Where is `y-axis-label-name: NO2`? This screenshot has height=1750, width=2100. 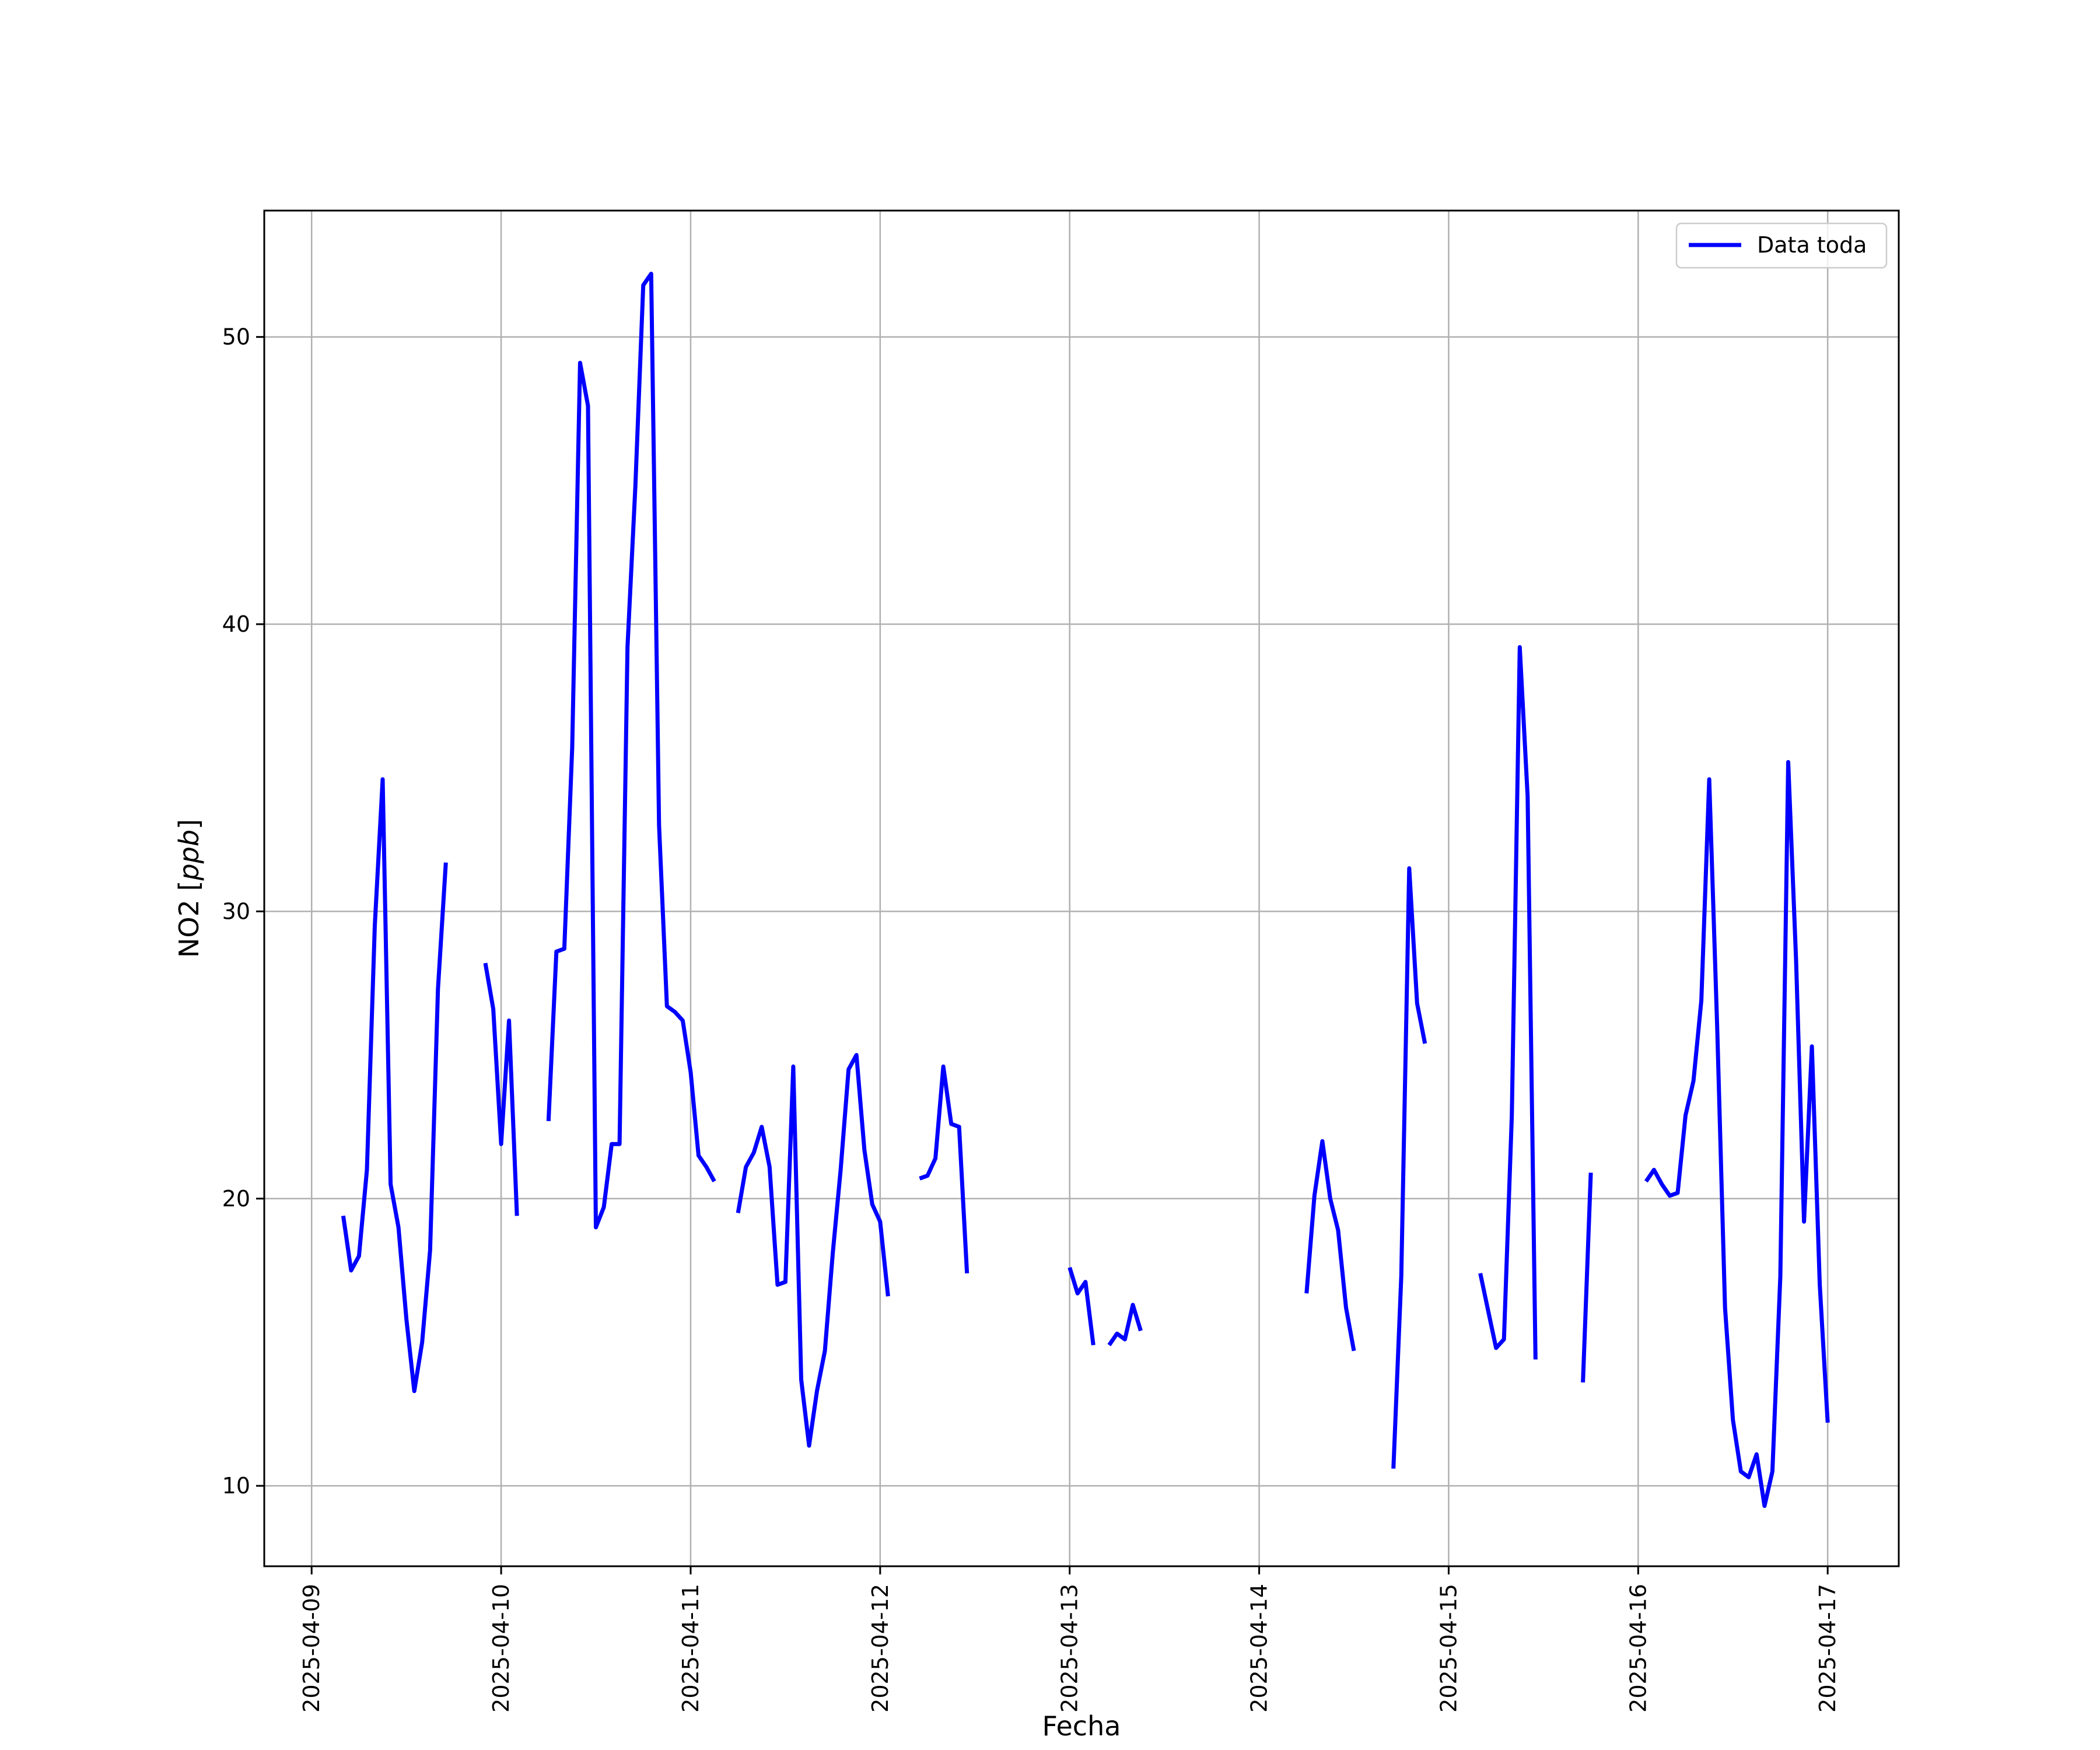
y-axis-label-name: NO2 is located at coordinates (189, 929).